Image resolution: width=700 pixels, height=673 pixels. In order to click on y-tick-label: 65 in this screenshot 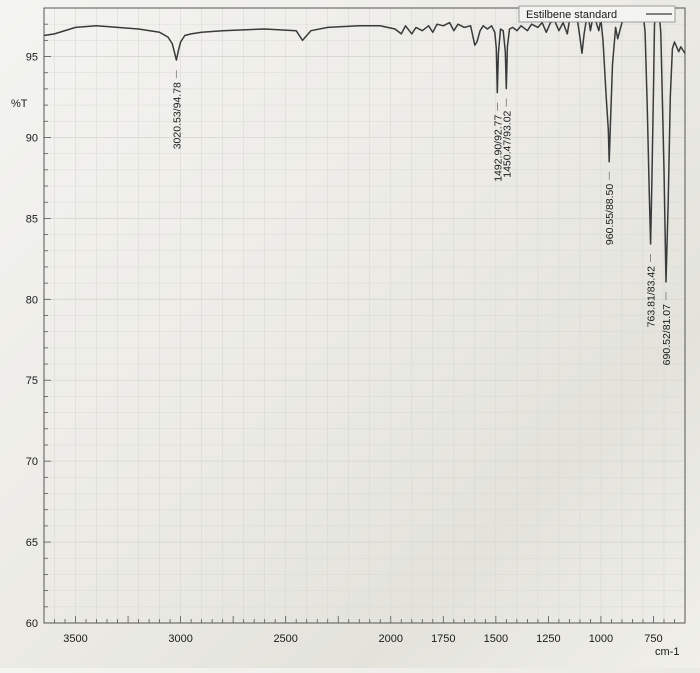, I will do `click(32, 543)`.